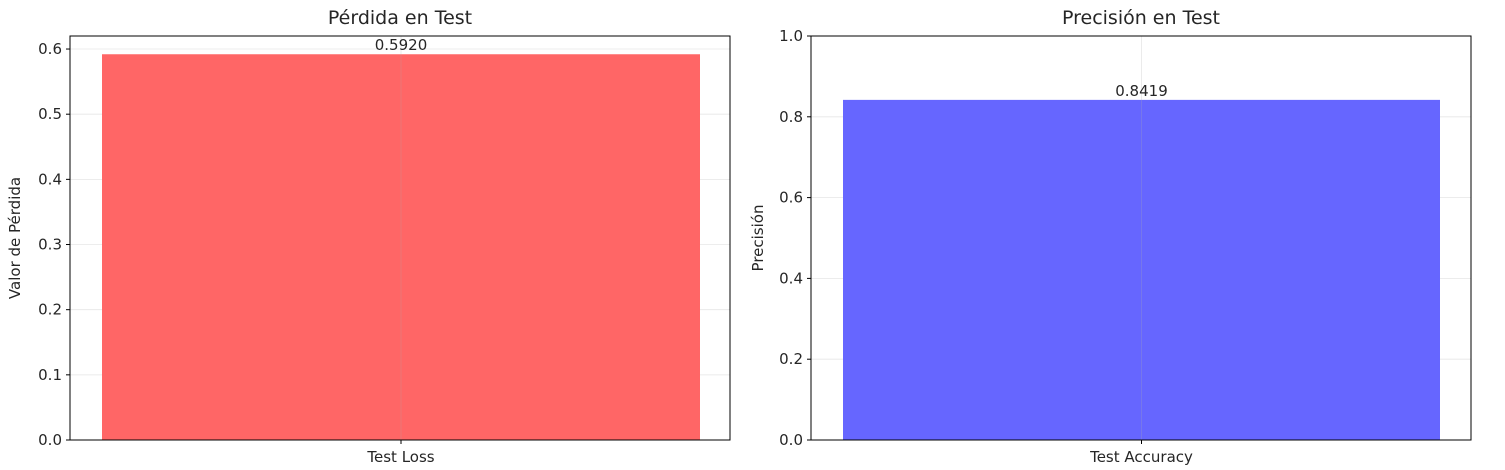 This screenshot has height=470, width=1505. What do you see at coordinates (791, 36) in the screenshot?
I see `y-tick-label: 1.0` at bounding box center [791, 36].